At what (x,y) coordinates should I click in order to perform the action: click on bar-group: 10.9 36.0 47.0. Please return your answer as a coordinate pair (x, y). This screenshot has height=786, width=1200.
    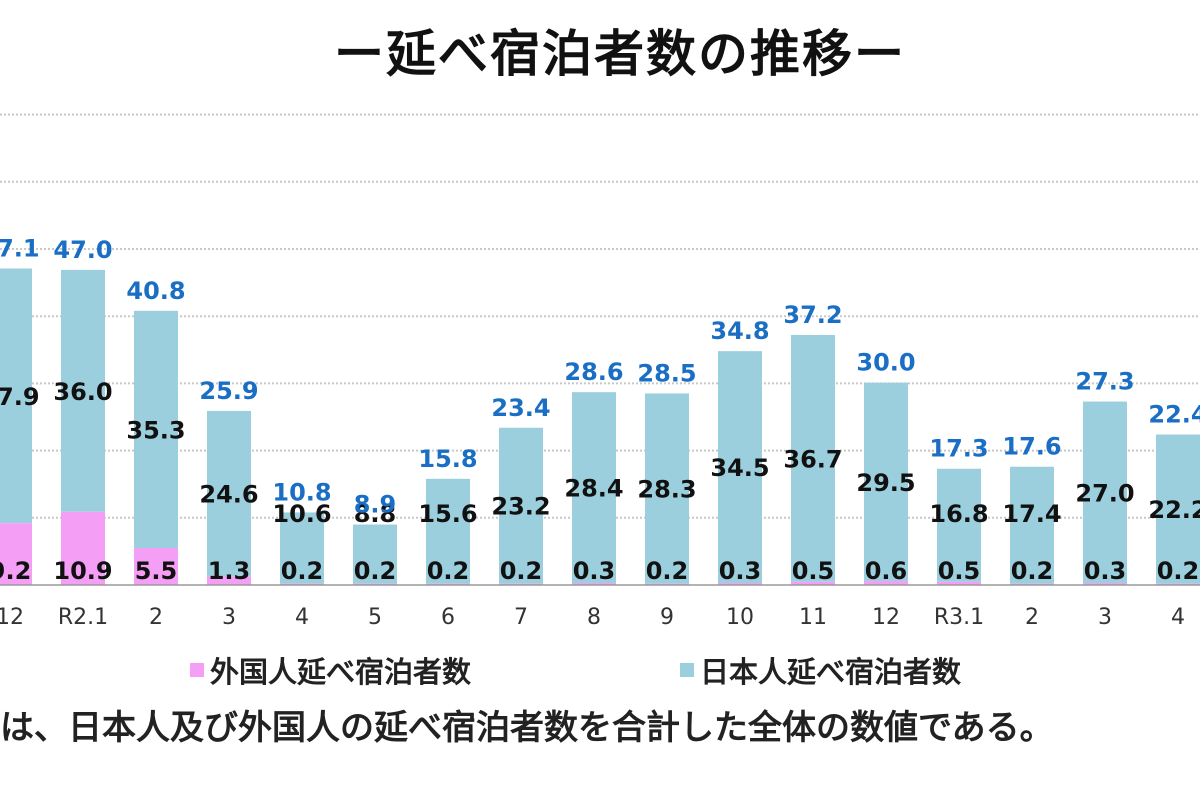
    Looking at the image, I should click on (83, 410).